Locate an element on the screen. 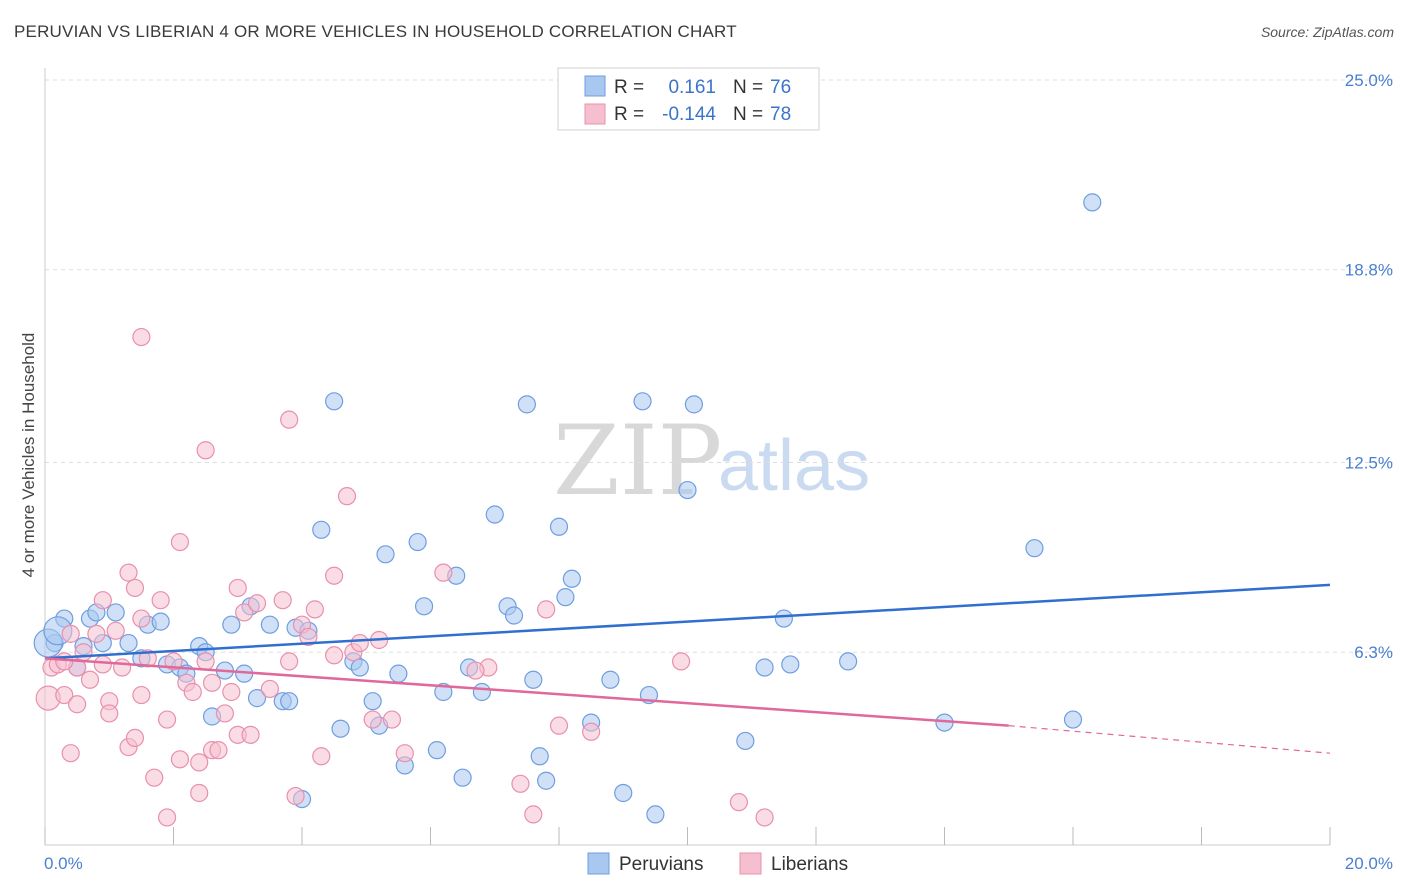 The image size is (1406, 892). y-tick-label: 18.8% is located at coordinates (1369, 270).